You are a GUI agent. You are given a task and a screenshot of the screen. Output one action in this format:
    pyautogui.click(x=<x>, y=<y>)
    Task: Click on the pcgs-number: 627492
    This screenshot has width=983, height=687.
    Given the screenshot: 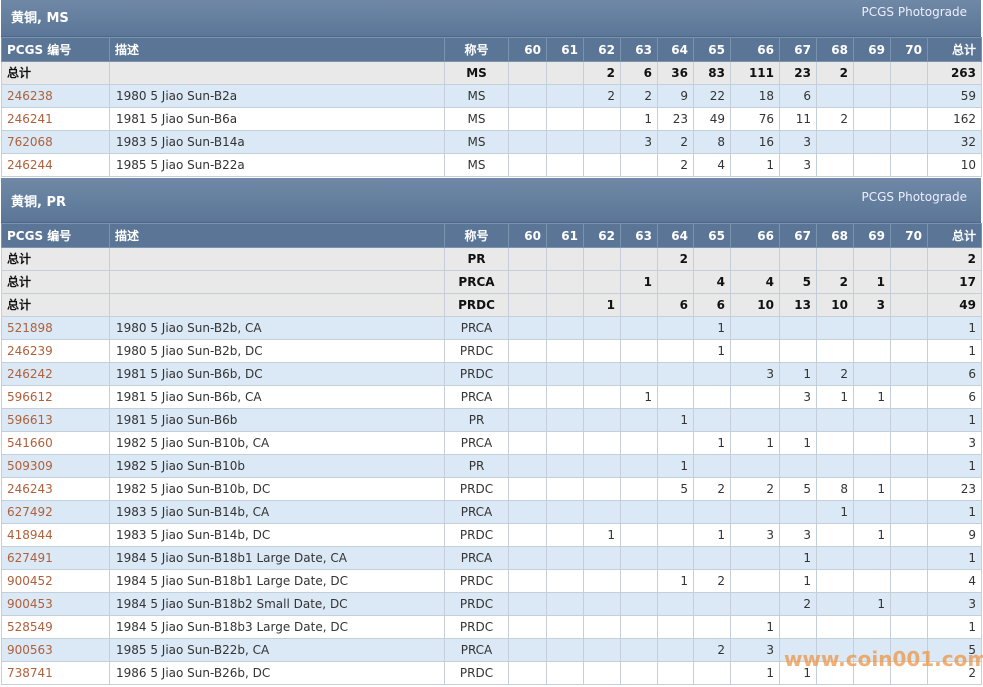 What is the action you would take?
    pyautogui.click(x=55, y=512)
    